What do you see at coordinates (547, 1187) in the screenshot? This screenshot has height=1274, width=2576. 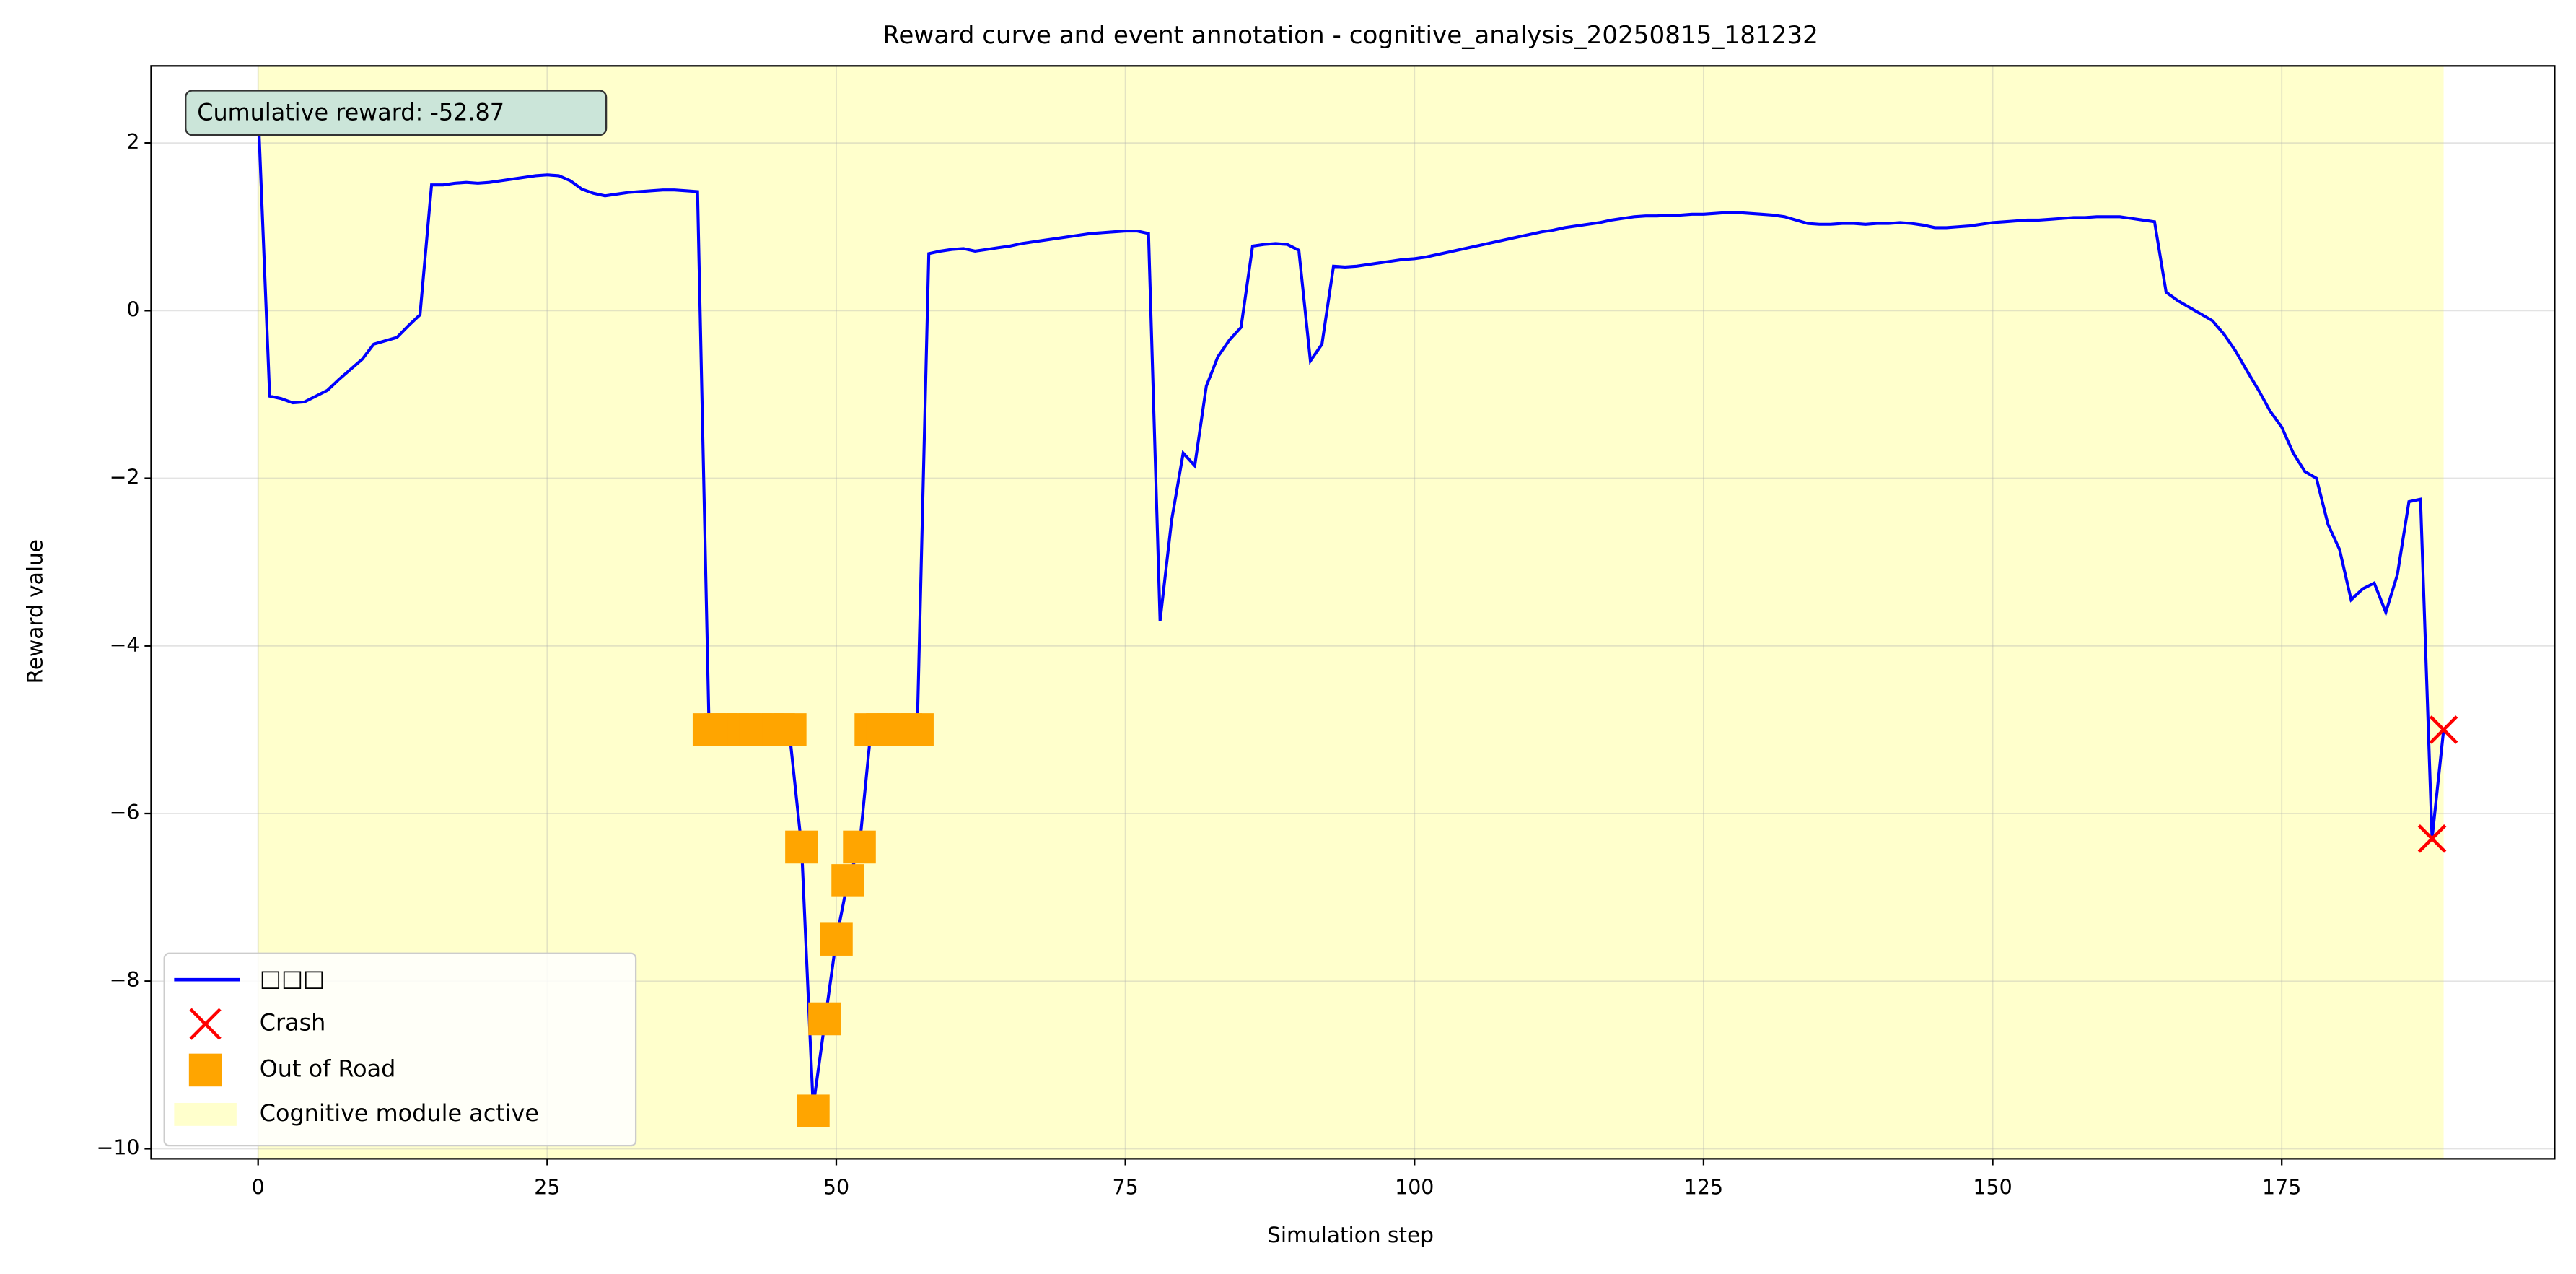 I see `x-tick-label: 25` at bounding box center [547, 1187].